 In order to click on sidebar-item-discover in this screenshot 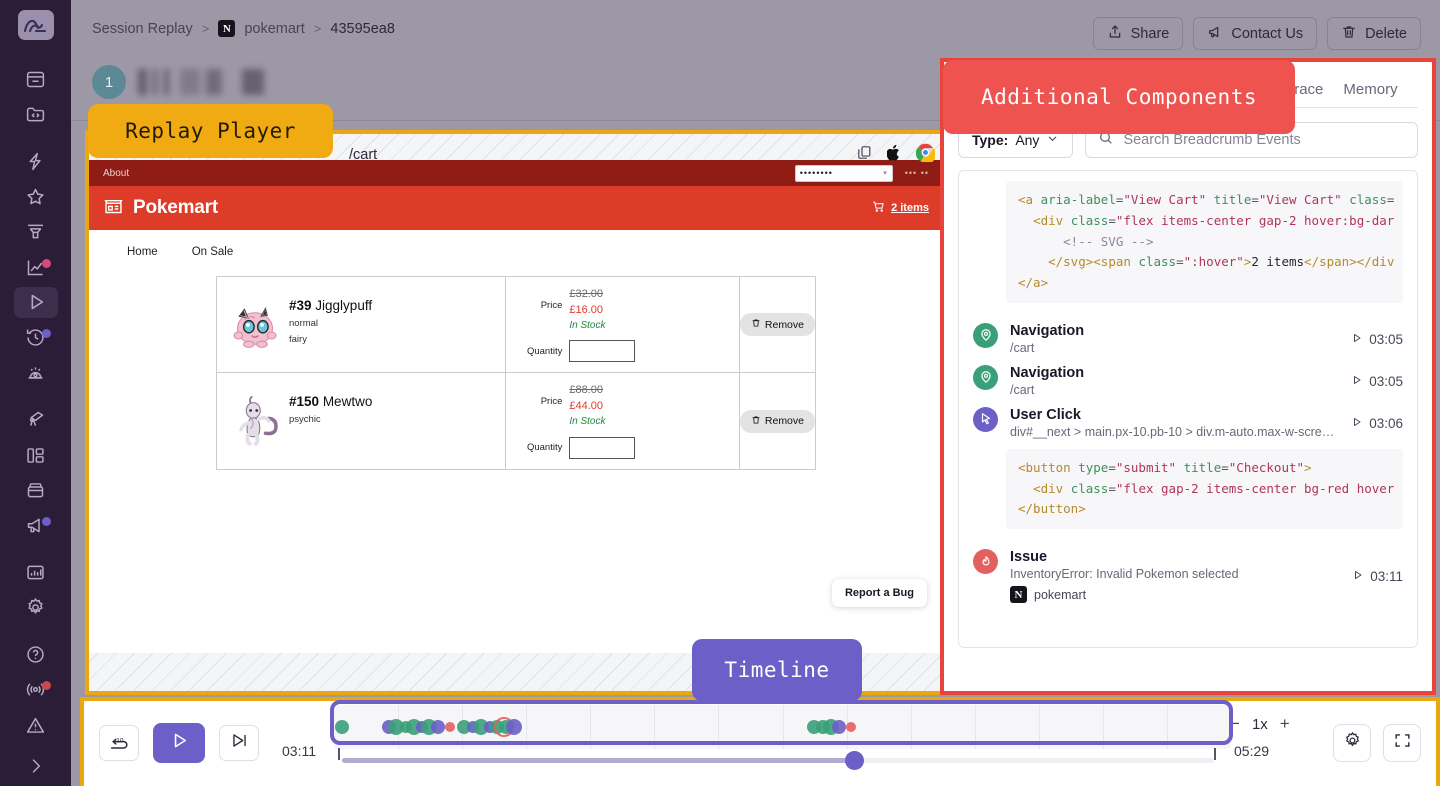, I will do `click(36, 419)`.